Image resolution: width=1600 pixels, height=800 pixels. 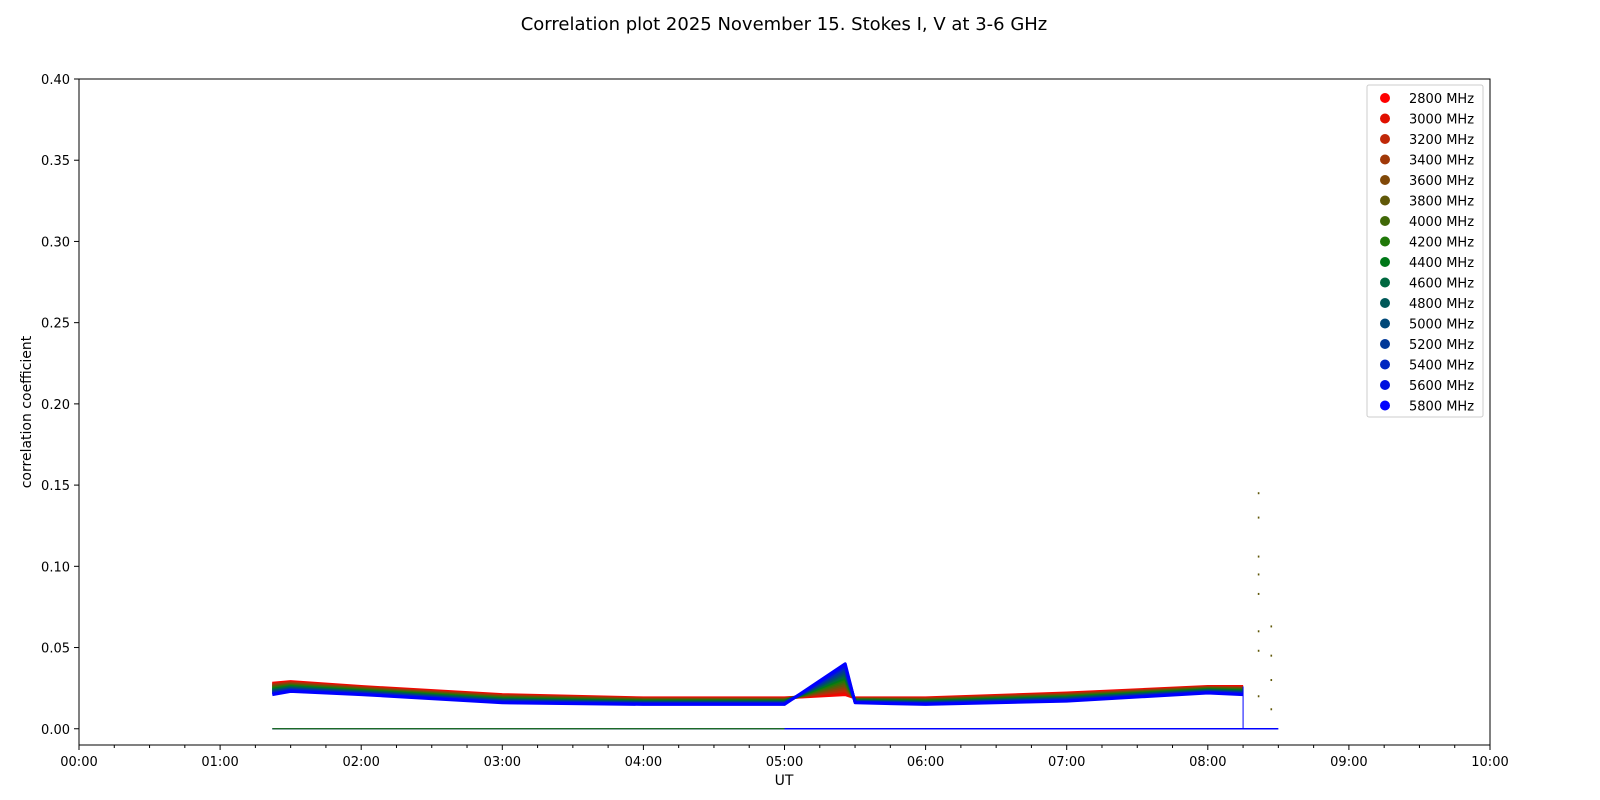 What do you see at coordinates (1441, 366) in the screenshot?
I see `legend-label: 5400 MHz` at bounding box center [1441, 366].